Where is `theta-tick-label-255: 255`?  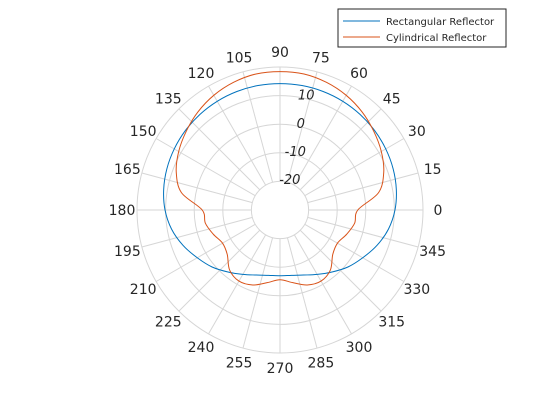
theta-tick-label-255: 255 is located at coordinates (239, 364).